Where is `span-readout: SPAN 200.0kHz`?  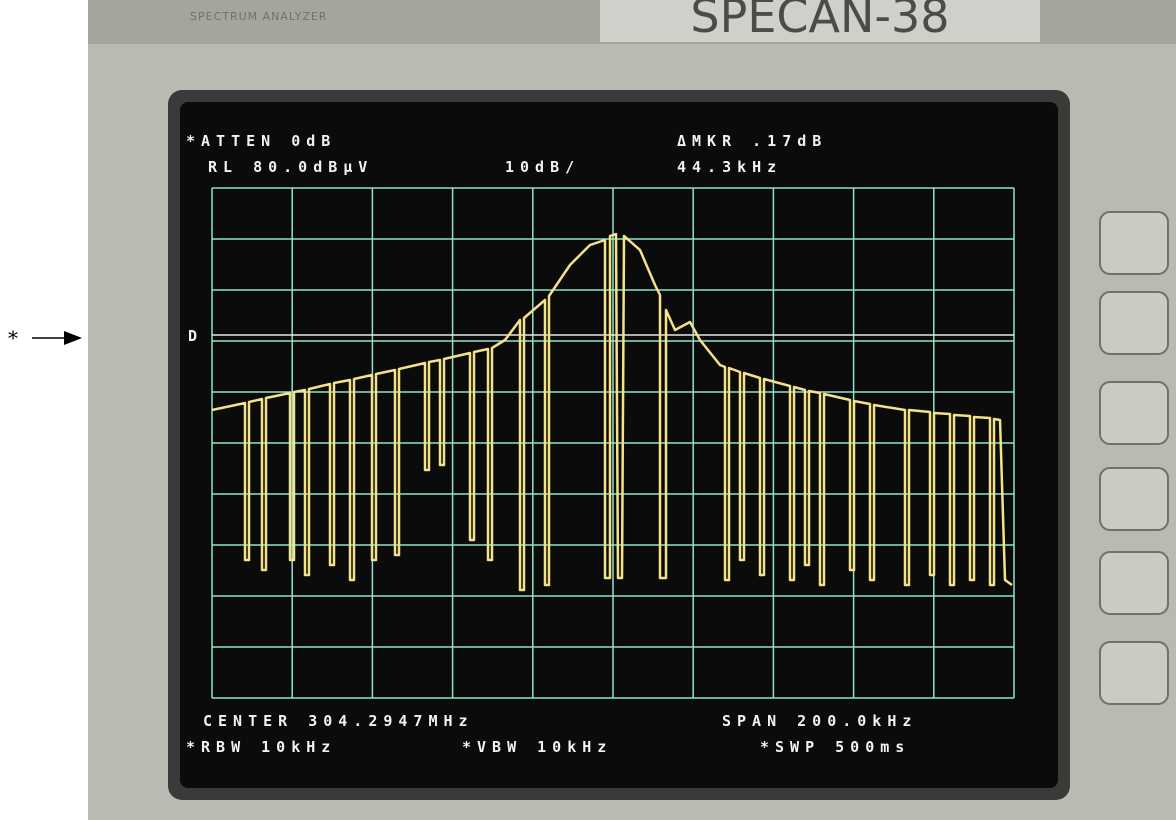
span-readout: SPAN 200.0kHz is located at coordinates (819, 721).